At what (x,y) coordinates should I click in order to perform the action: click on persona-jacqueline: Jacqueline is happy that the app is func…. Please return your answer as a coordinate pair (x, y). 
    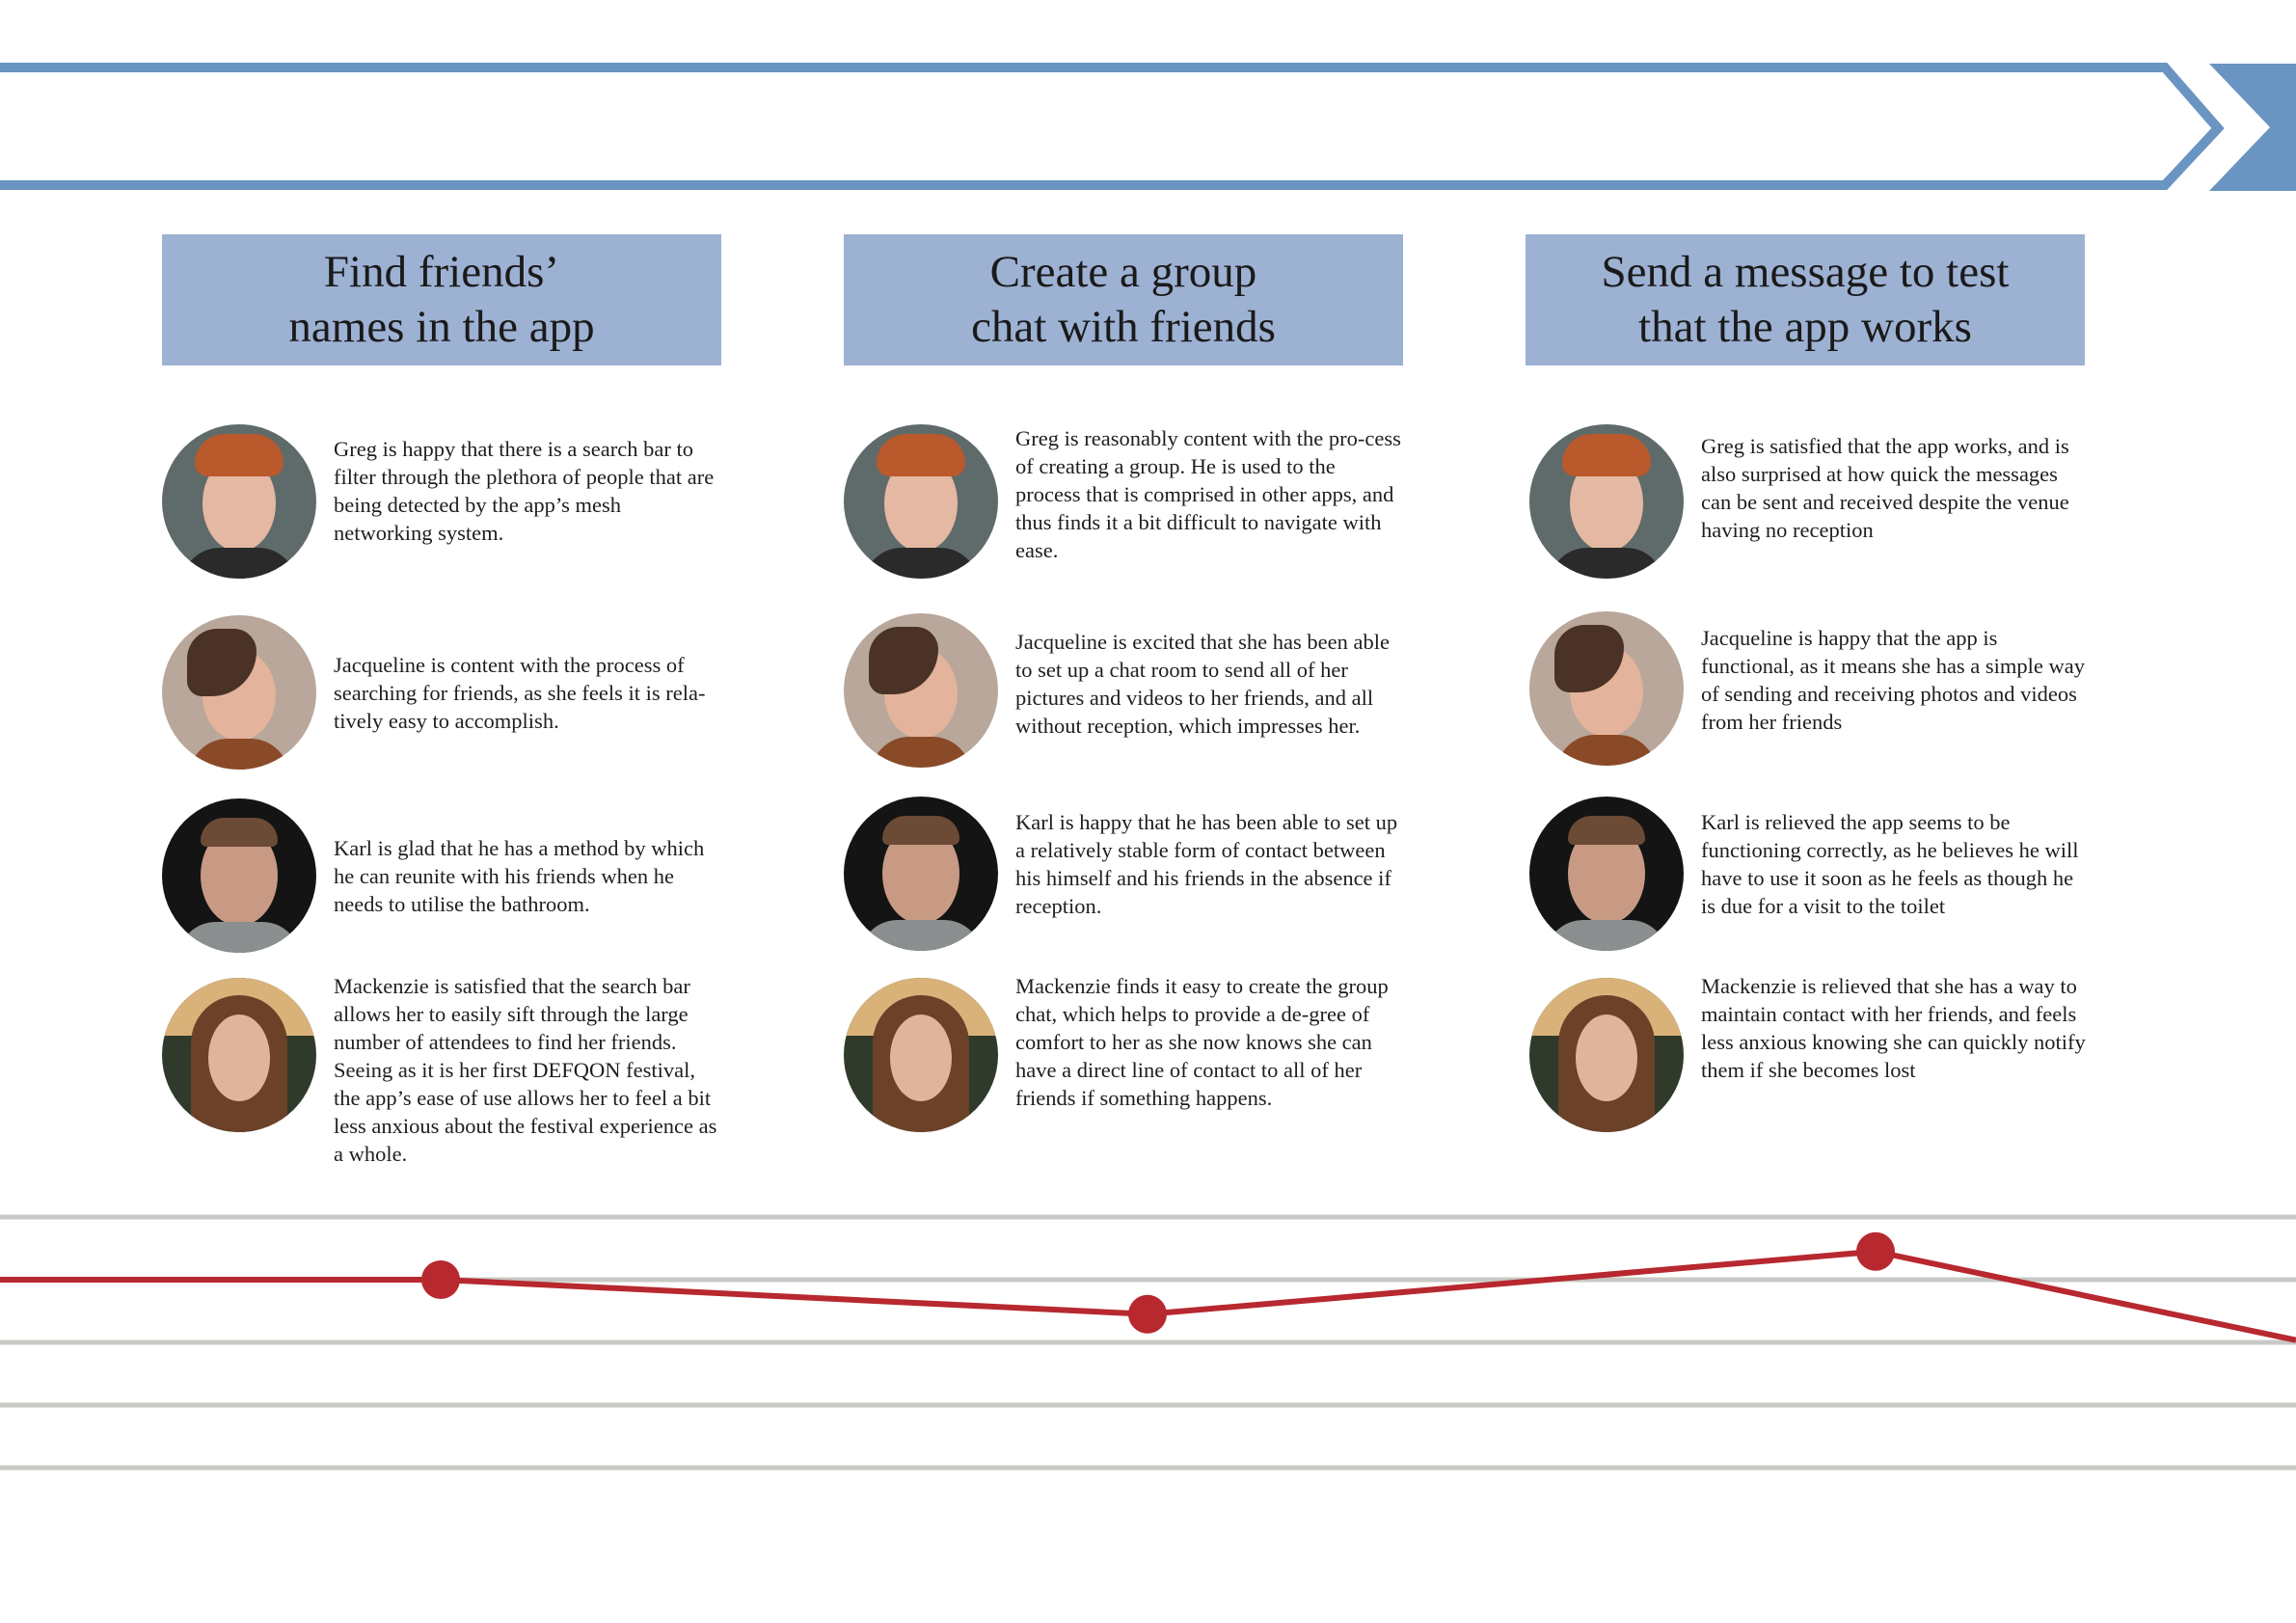
    Looking at the image, I should click on (1809, 688).